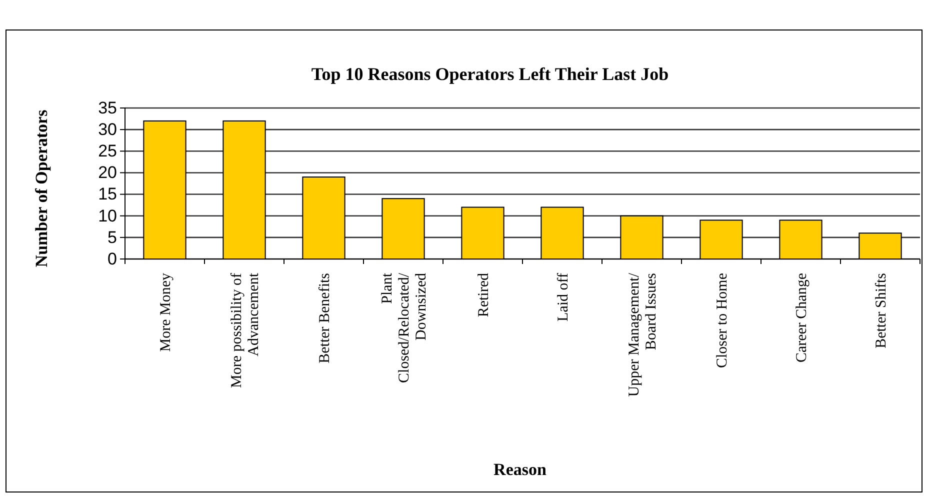 The image size is (929, 498). What do you see at coordinates (520, 469) in the screenshot?
I see `x-axis-title: Reason` at bounding box center [520, 469].